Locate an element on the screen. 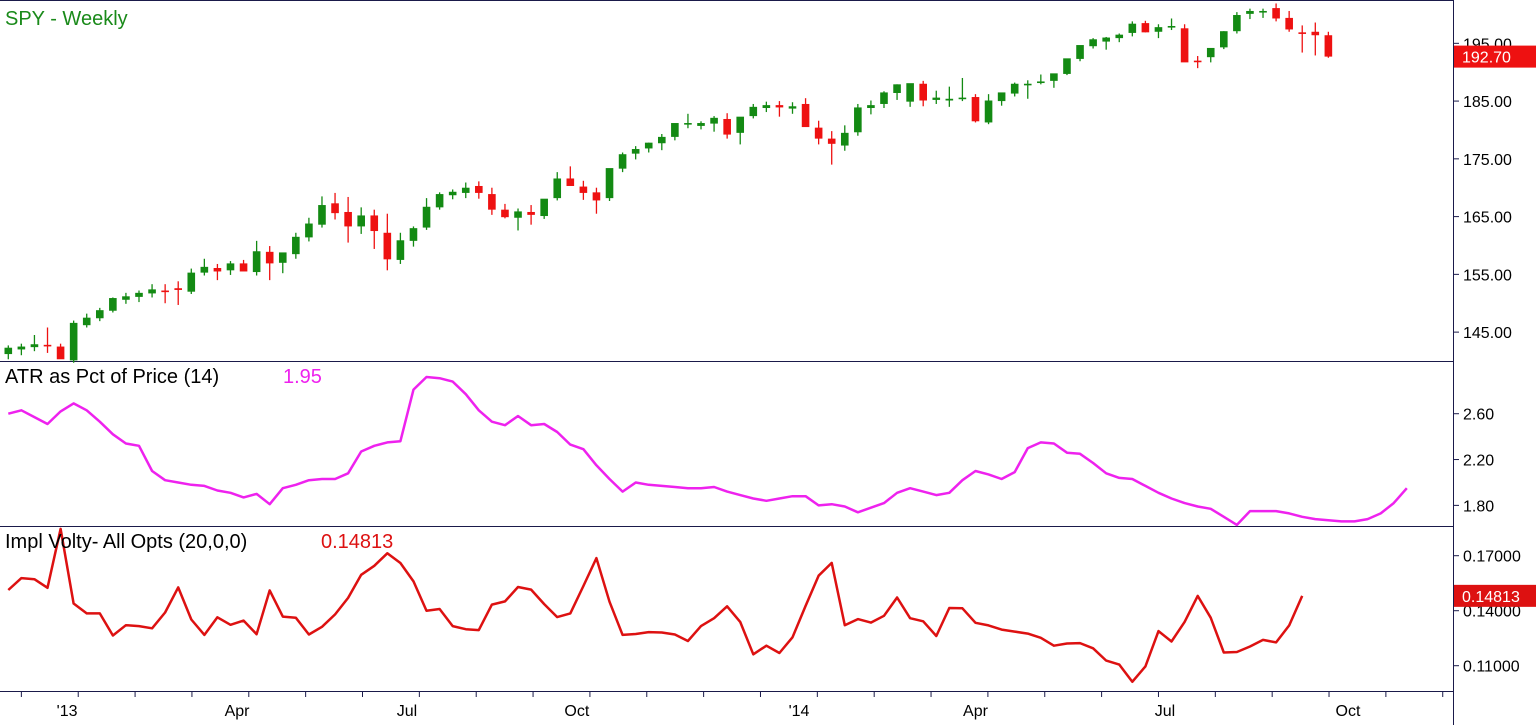  x-tick-label: Jul is located at coordinates (407, 711).